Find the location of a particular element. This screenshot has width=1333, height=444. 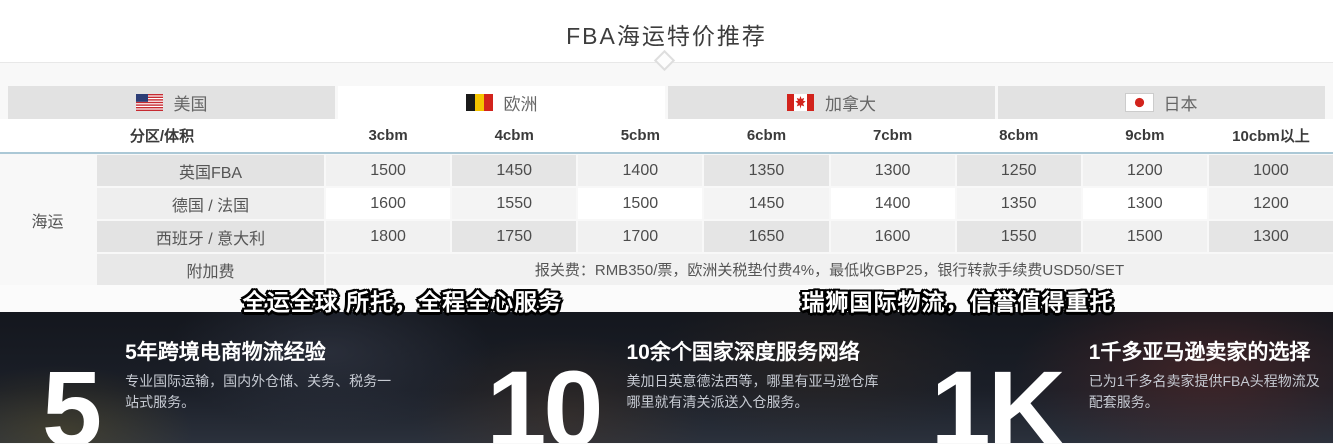

column-header: 10cbm以上 is located at coordinates (1271, 136).